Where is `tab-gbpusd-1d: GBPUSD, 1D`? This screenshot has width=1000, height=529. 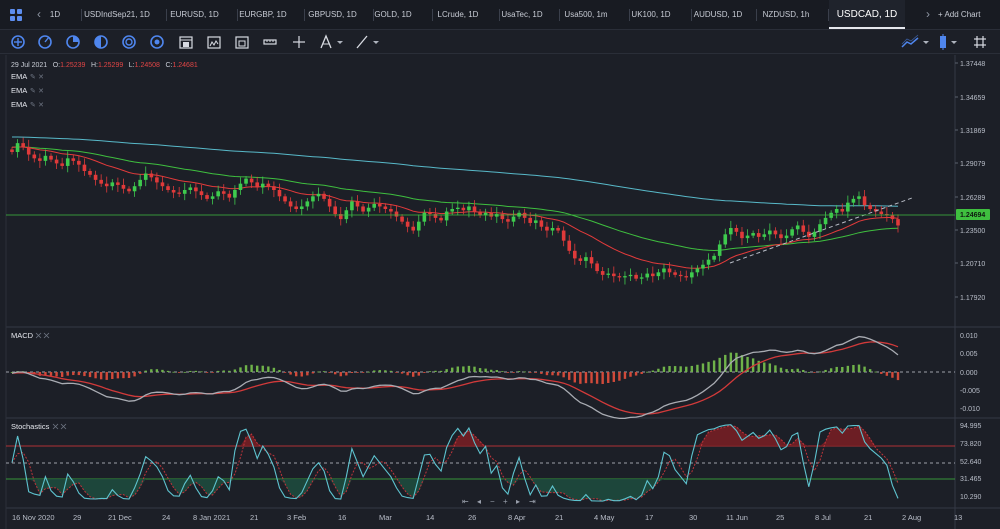
tab-gbpusd-1d: GBPUSD, 1D is located at coordinates (332, 14).